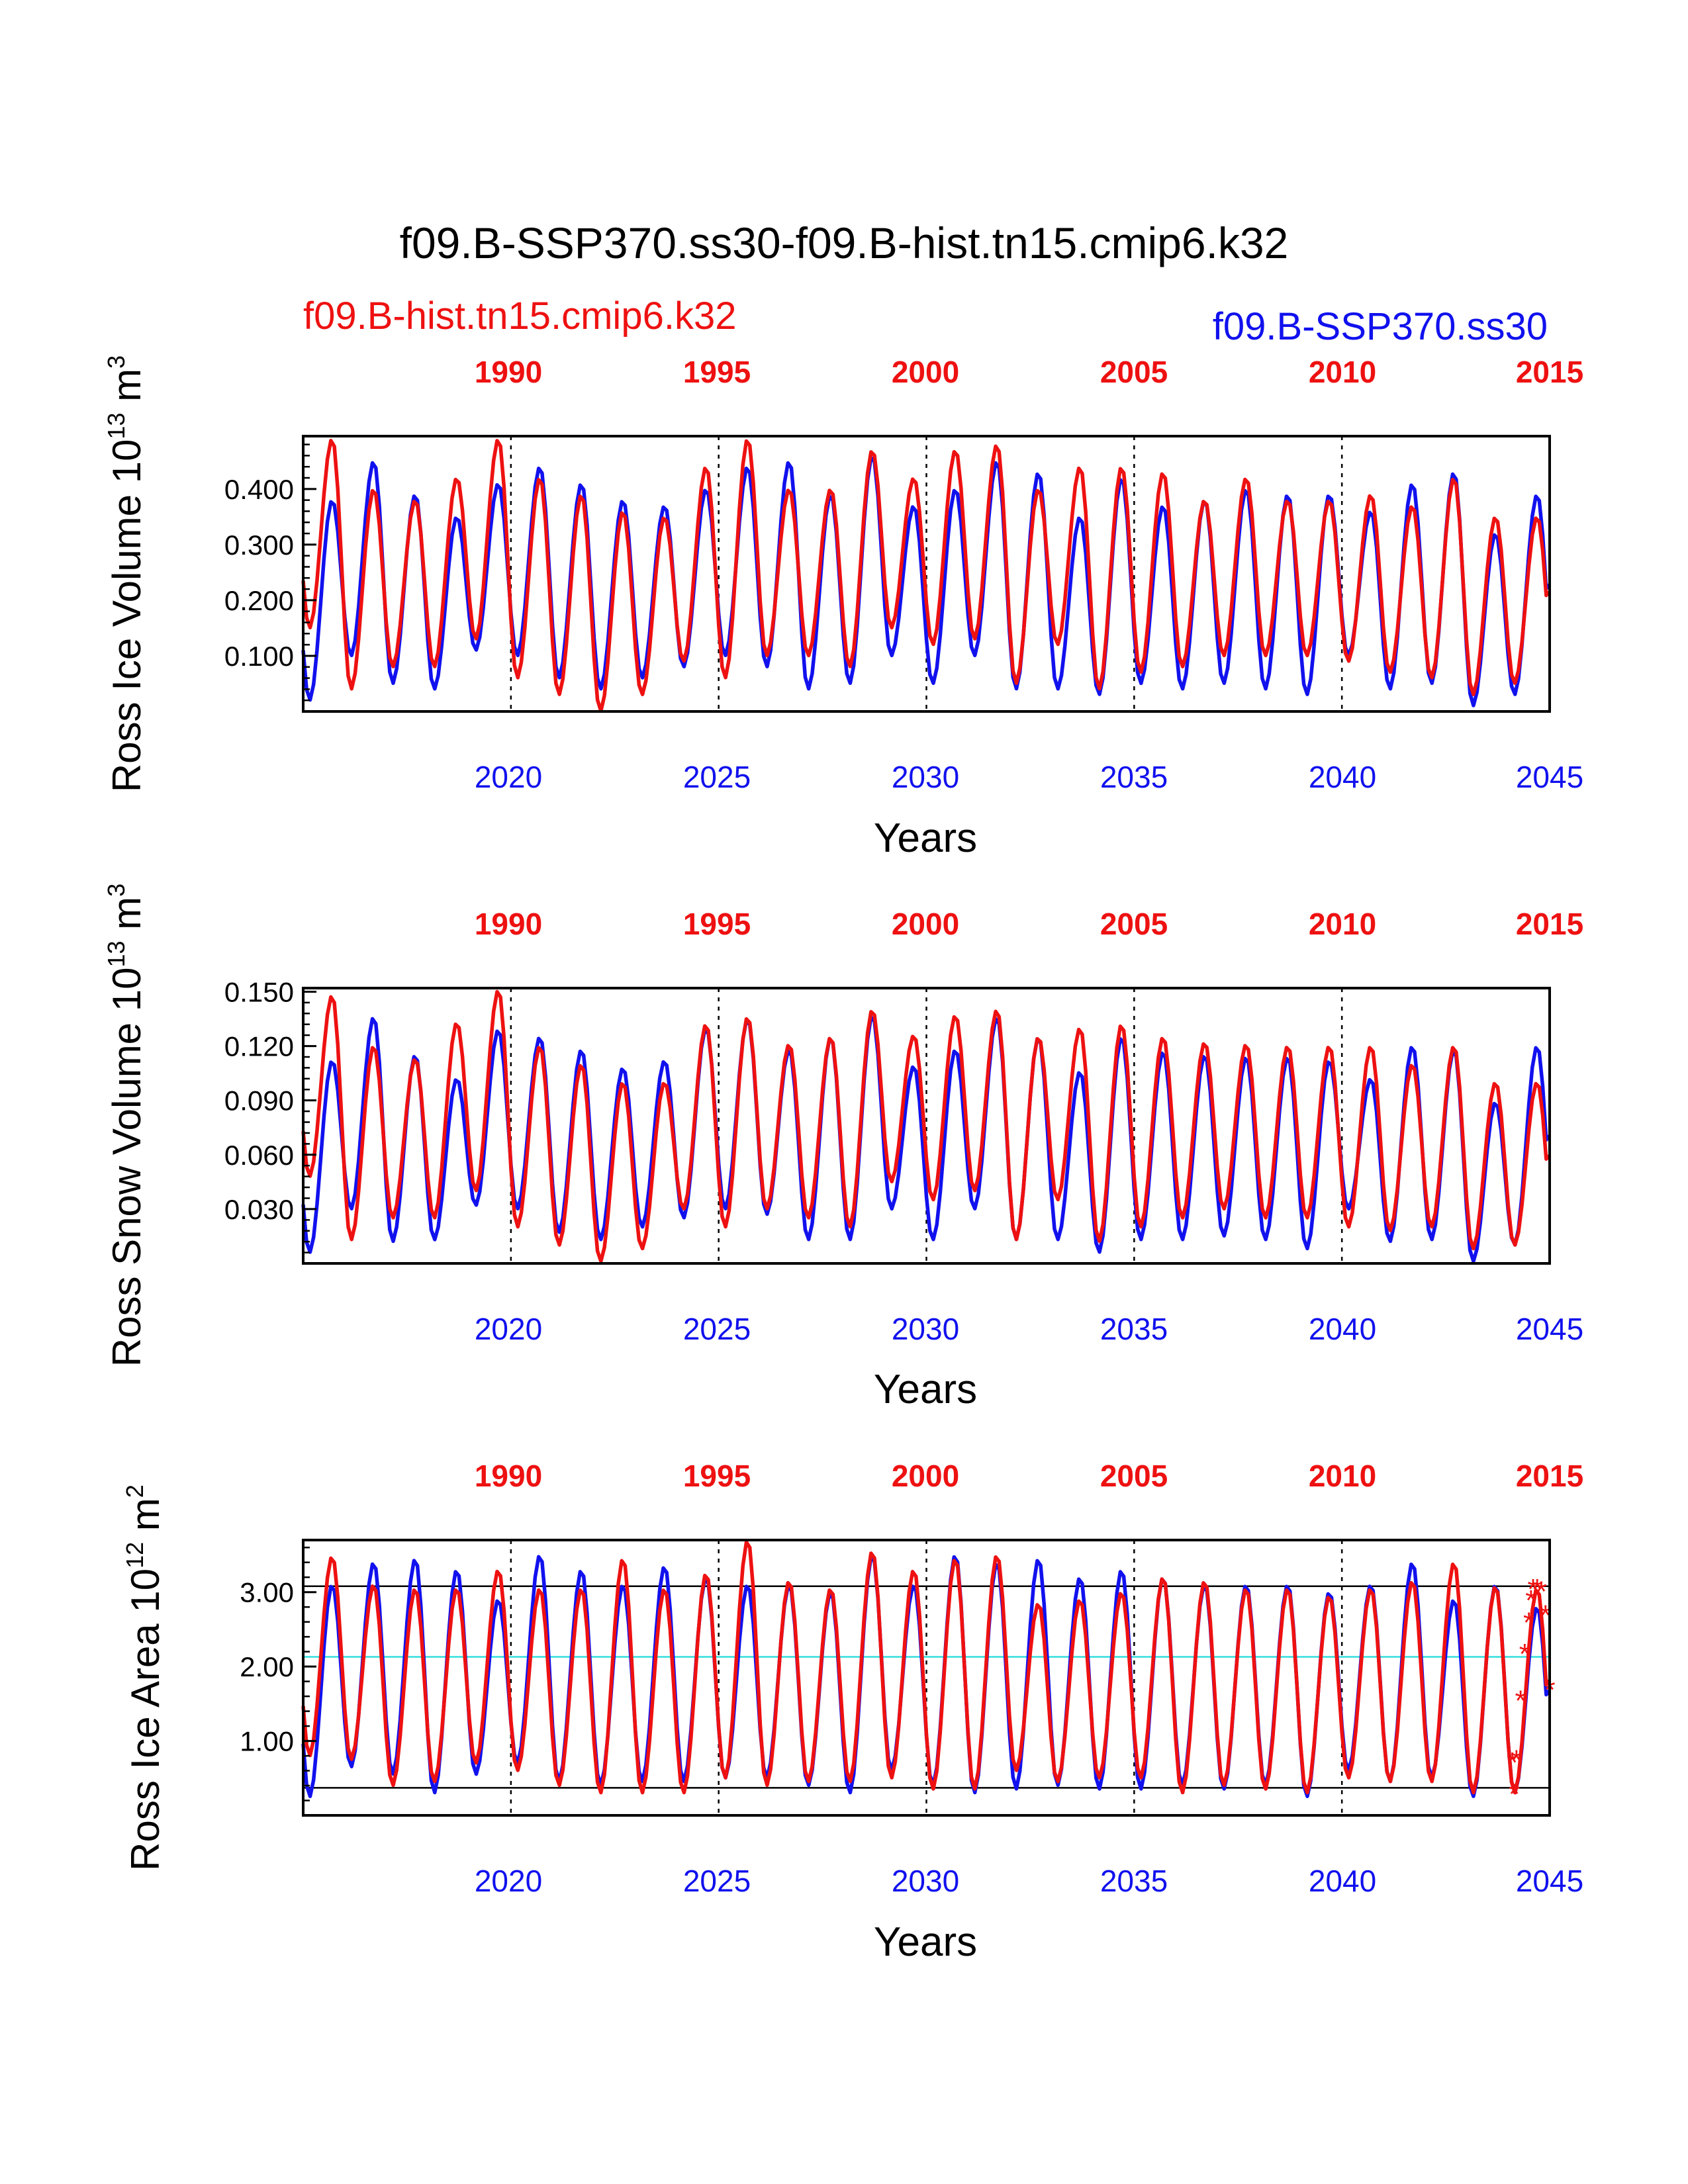  What do you see at coordinates (134, 1555) in the screenshot?
I see `y-axis-label-exponent: 12` at bounding box center [134, 1555].